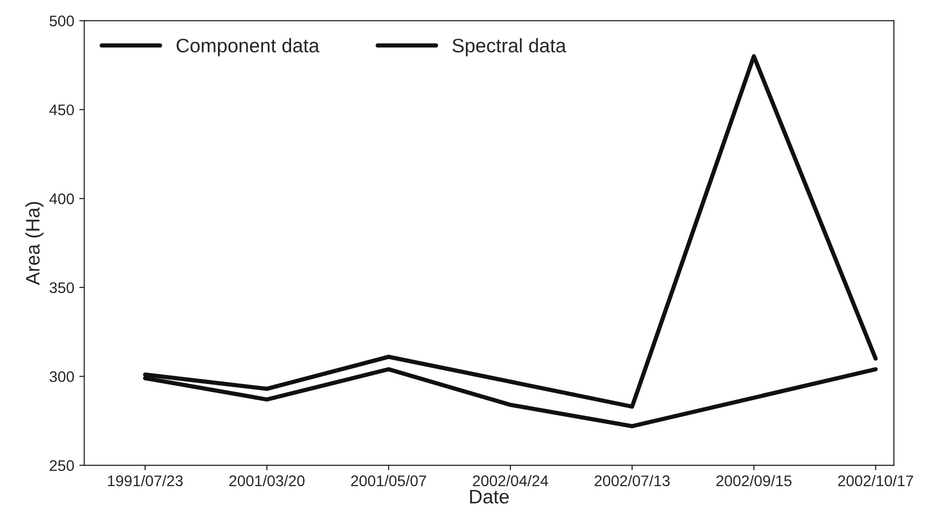 The width and height of the screenshot is (936, 517). Describe the element at coordinates (62, 376) in the screenshot. I see `y-tick-label: 300` at that location.